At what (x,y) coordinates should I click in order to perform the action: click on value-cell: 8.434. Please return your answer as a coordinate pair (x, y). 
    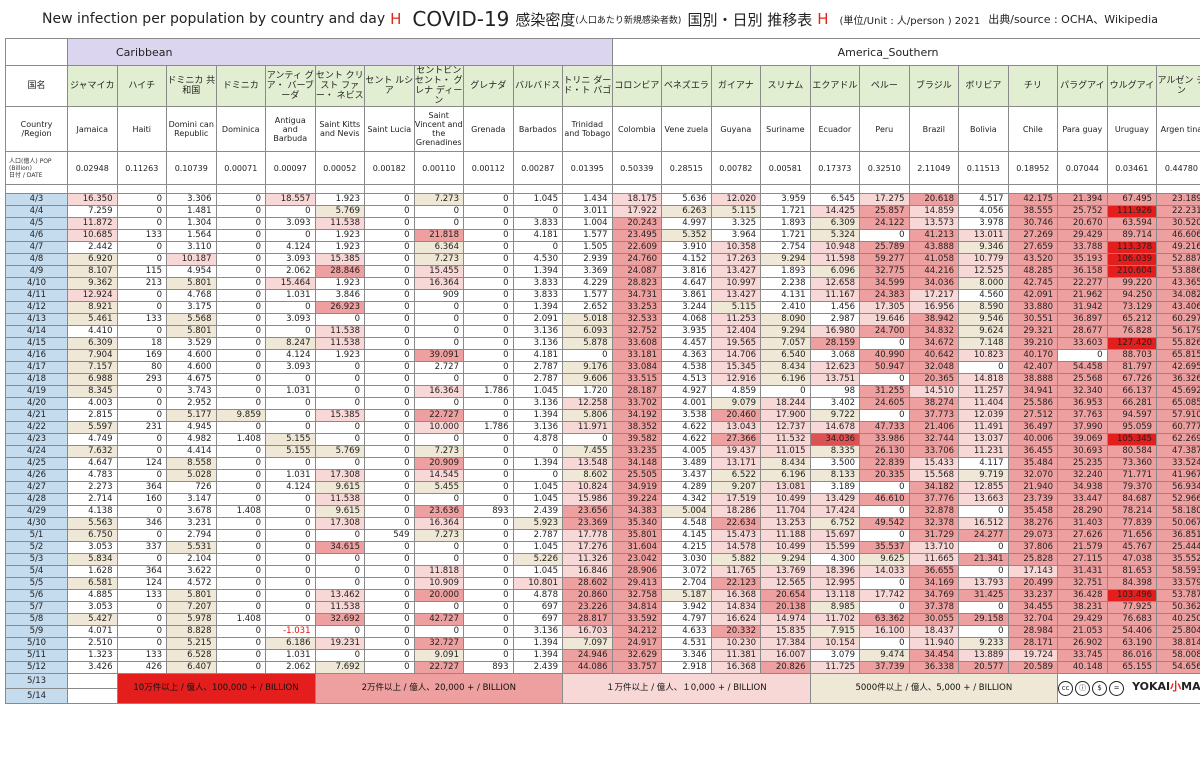
    Looking at the image, I should click on (785, 367).